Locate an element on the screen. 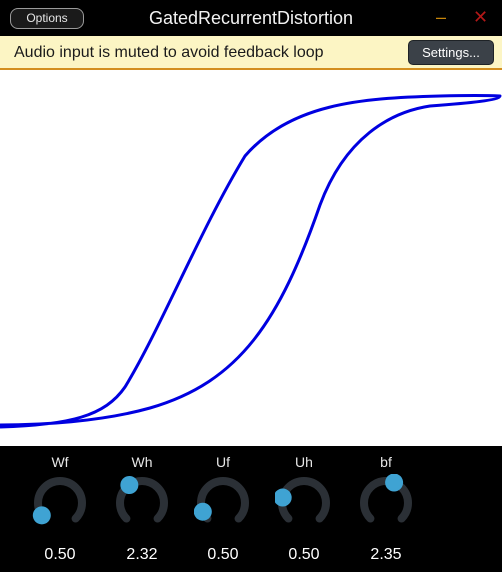 The height and width of the screenshot is (572, 502). knob-value: 2.32 is located at coordinates (142, 554).